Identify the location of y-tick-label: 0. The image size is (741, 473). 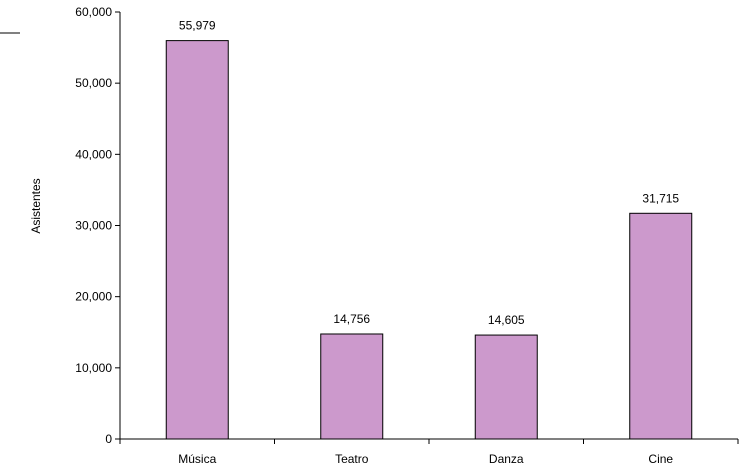
(108, 439).